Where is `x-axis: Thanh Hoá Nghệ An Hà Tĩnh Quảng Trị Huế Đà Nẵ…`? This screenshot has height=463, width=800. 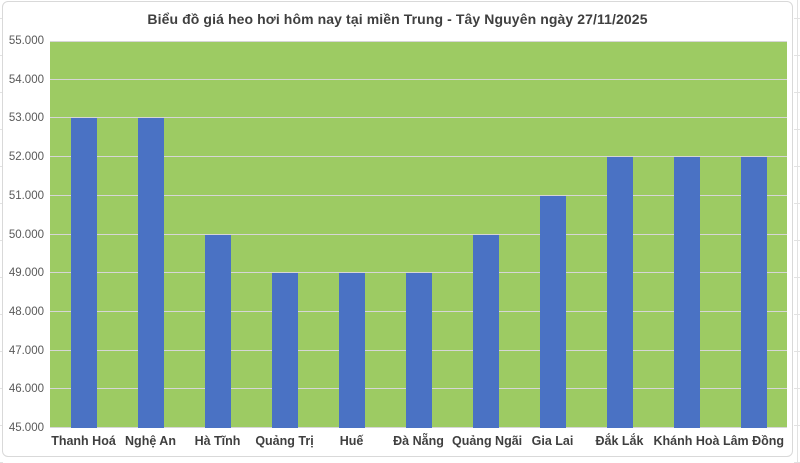
x-axis: Thanh Hoá Nghệ An Hà Tĩnh Quảng Trị Huế Đà Nẵ… is located at coordinates (418, 444).